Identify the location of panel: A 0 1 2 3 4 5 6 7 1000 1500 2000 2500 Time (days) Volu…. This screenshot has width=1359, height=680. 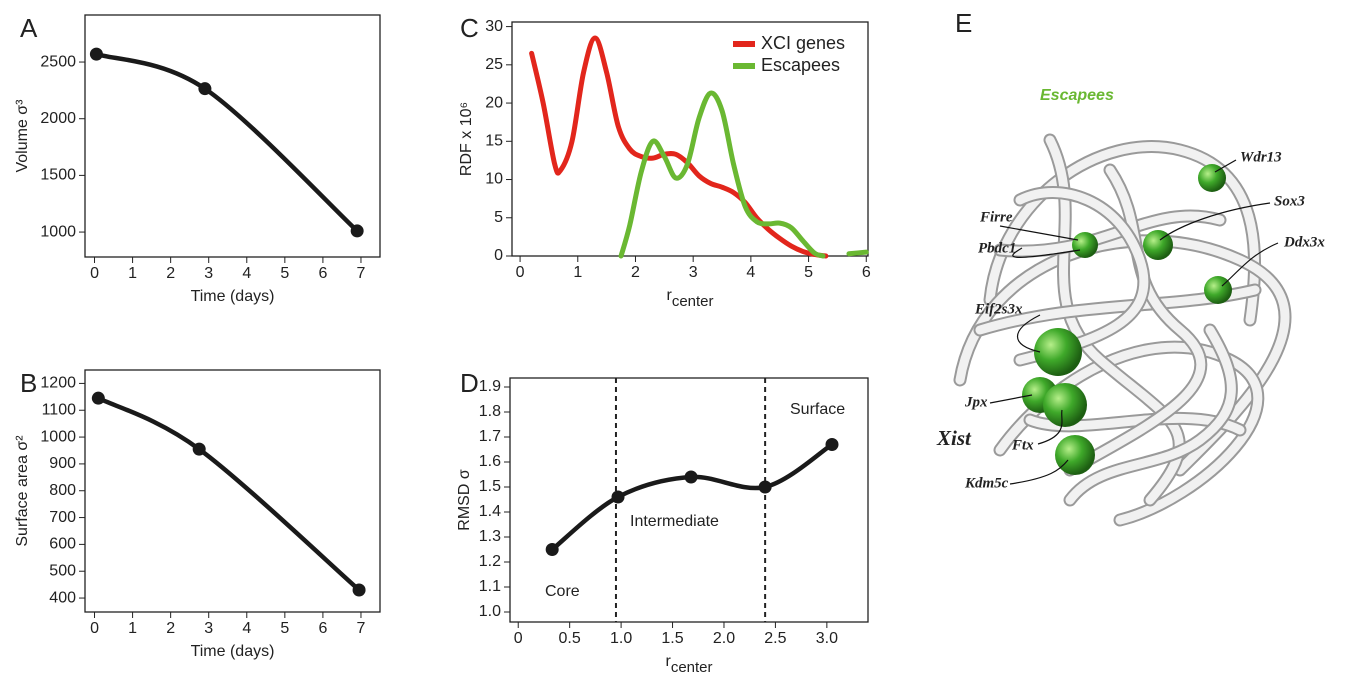
(197, 159).